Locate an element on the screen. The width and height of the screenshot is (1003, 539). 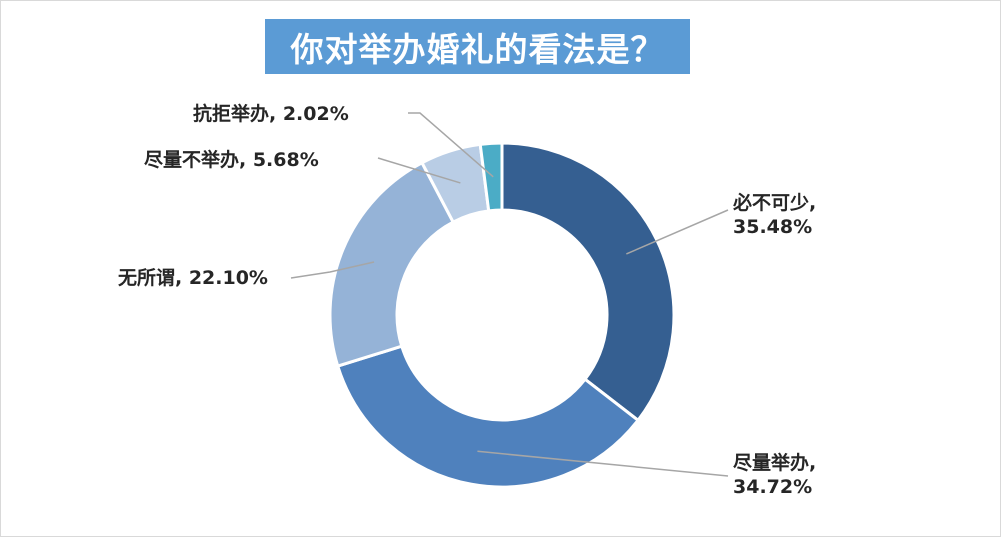
data-label-bixukeshao-name: 必不可少, is located at coordinates (775, 203).